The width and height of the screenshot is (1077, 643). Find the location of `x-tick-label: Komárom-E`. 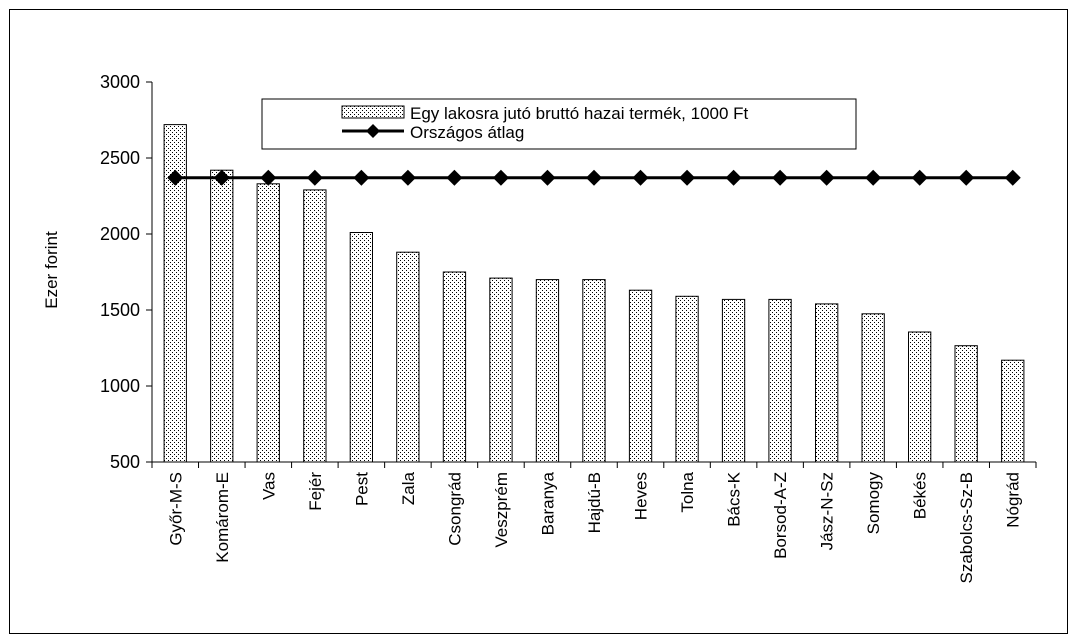

x-tick-label: Komárom-E is located at coordinates (222, 517).